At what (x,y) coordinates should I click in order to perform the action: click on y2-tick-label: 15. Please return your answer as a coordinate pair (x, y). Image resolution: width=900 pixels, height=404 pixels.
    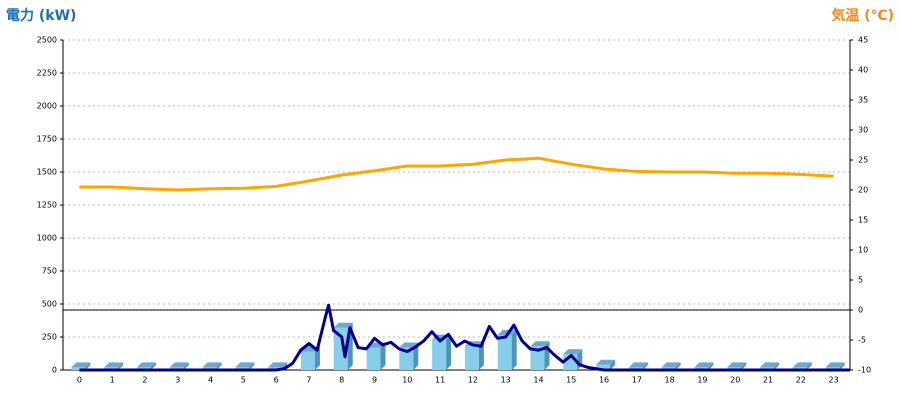
    Looking at the image, I should click on (863, 220).